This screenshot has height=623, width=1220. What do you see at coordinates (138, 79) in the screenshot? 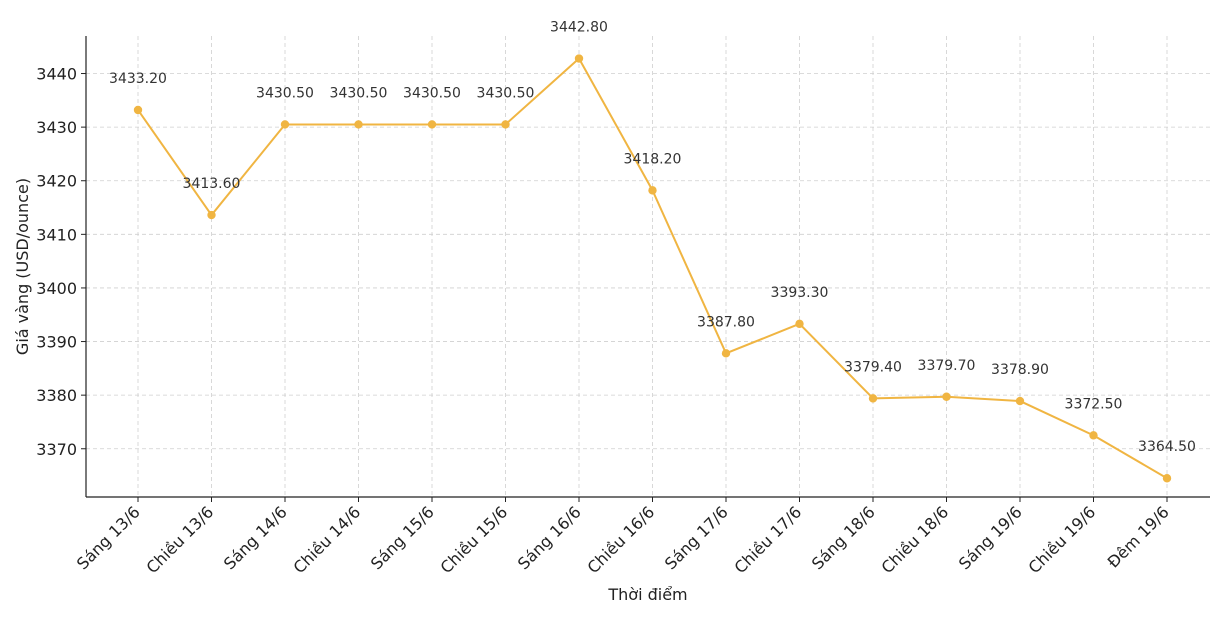
I see `data-label: 3433.20` at bounding box center [138, 79].